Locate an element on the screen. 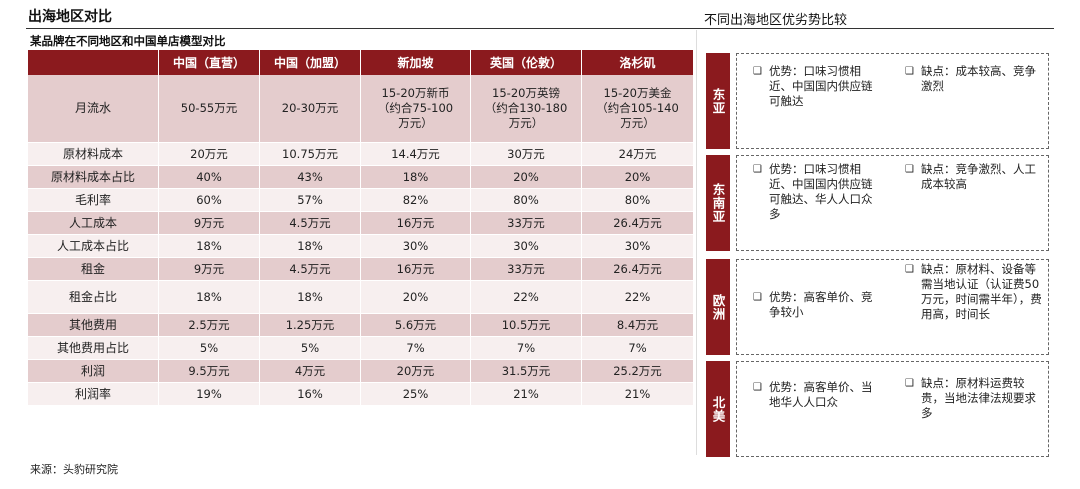 The width and height of the screenshot is (1080, 489). table-cell: 14.4万元 is located at coordinates (416, 154).